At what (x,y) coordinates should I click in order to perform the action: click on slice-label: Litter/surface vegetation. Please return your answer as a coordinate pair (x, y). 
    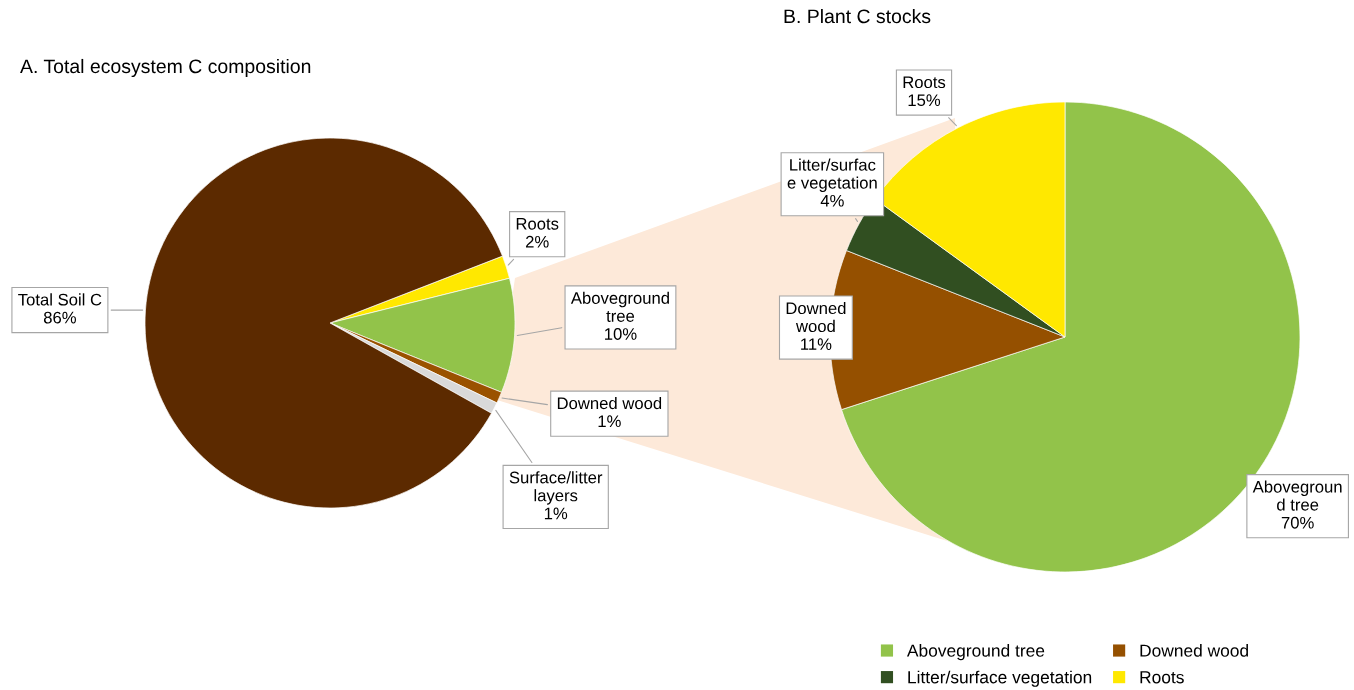
    Looking at the image, I should click on (832, 175).